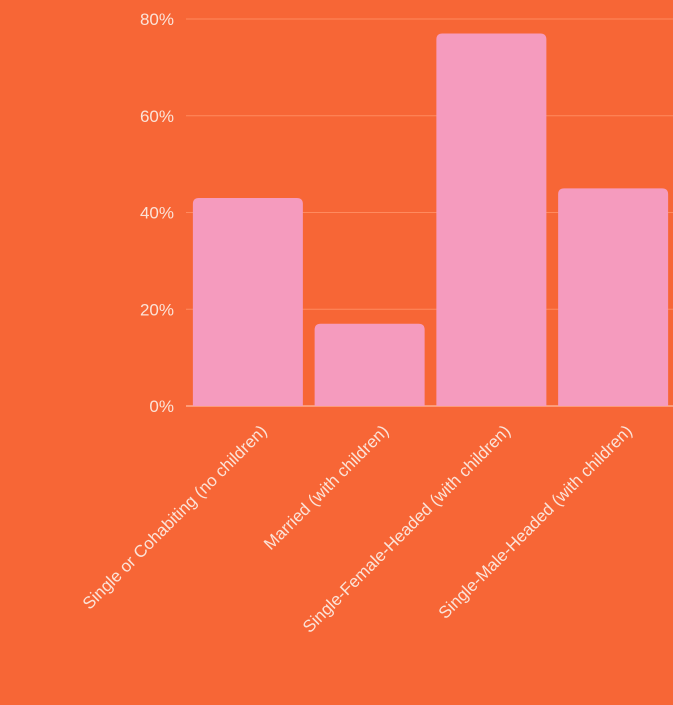 Image resolution: width=673 pixels, height=705 pixels. I want to click on y-axis-ticks: 0% 20% 40% 60% 80%, so click(157, 213).